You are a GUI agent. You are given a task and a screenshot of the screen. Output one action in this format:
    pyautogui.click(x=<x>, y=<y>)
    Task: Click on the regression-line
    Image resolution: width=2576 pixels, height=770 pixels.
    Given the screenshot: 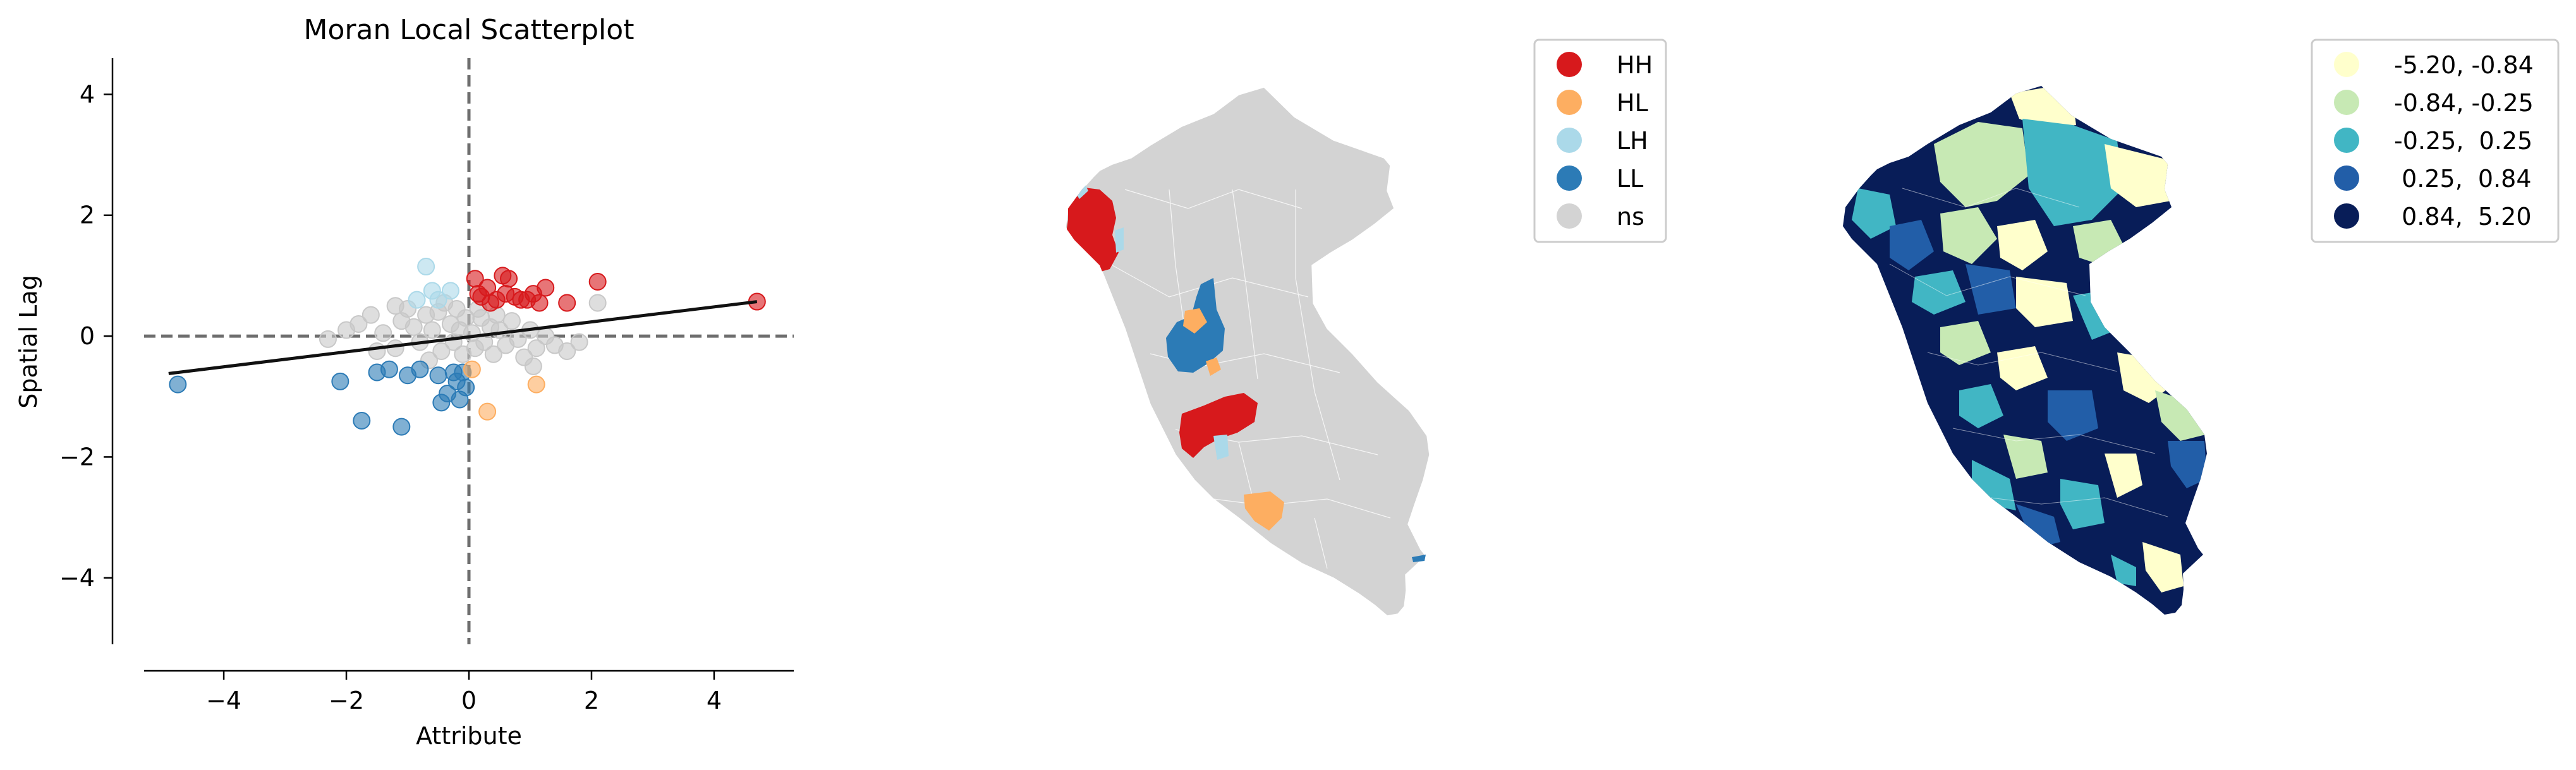 What is the action you would take?
    pyautogui.click(x=463, y=337)
    